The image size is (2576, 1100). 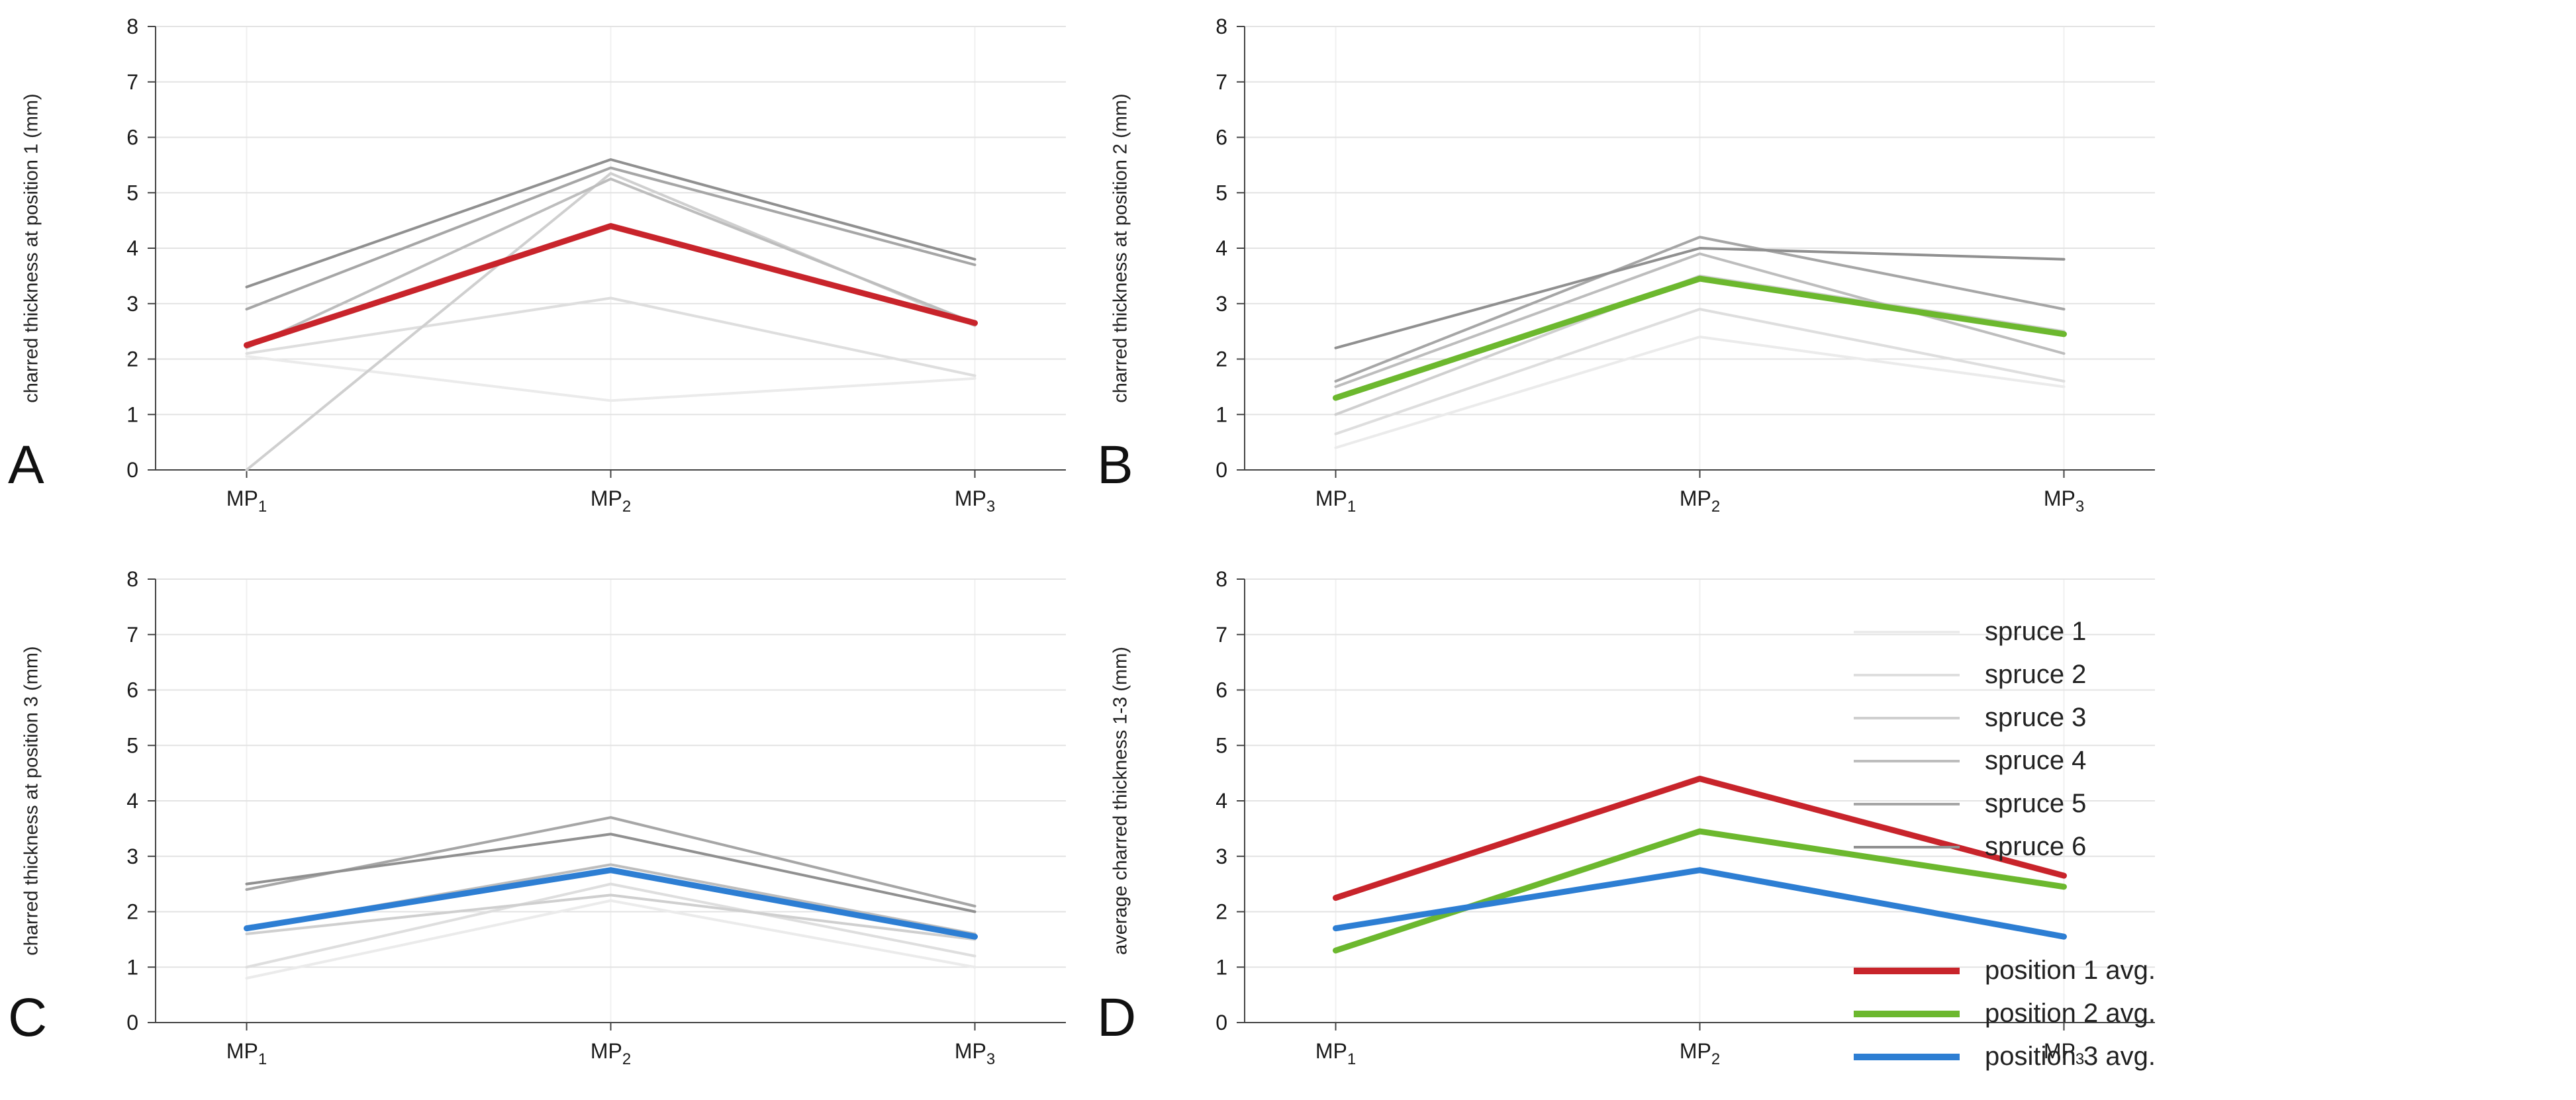 What do you see at coordinates (2185, 718) in the screenshot?
I see `legend-item: spruce 3` at bounding box center [2185, 718].